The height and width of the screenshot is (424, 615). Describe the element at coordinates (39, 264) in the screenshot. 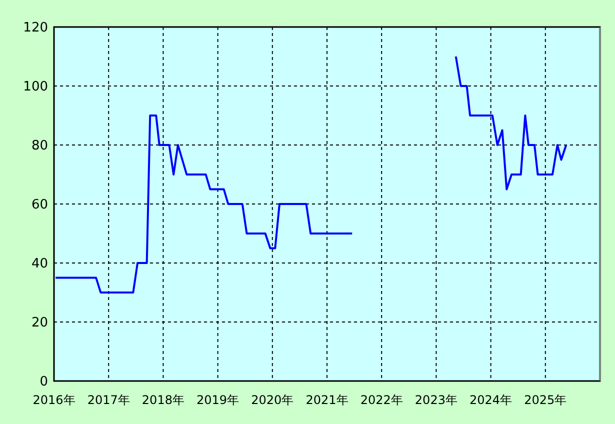

I see `y-tick-label: 40` at that location.